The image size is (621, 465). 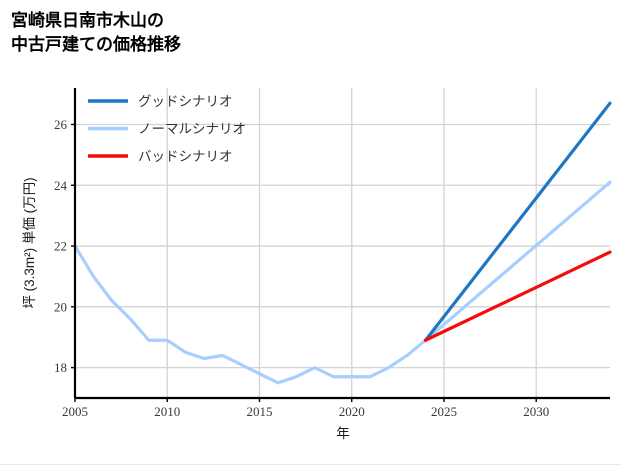 I want to click on y-tick-label: 22, so click(x=60, y=246).